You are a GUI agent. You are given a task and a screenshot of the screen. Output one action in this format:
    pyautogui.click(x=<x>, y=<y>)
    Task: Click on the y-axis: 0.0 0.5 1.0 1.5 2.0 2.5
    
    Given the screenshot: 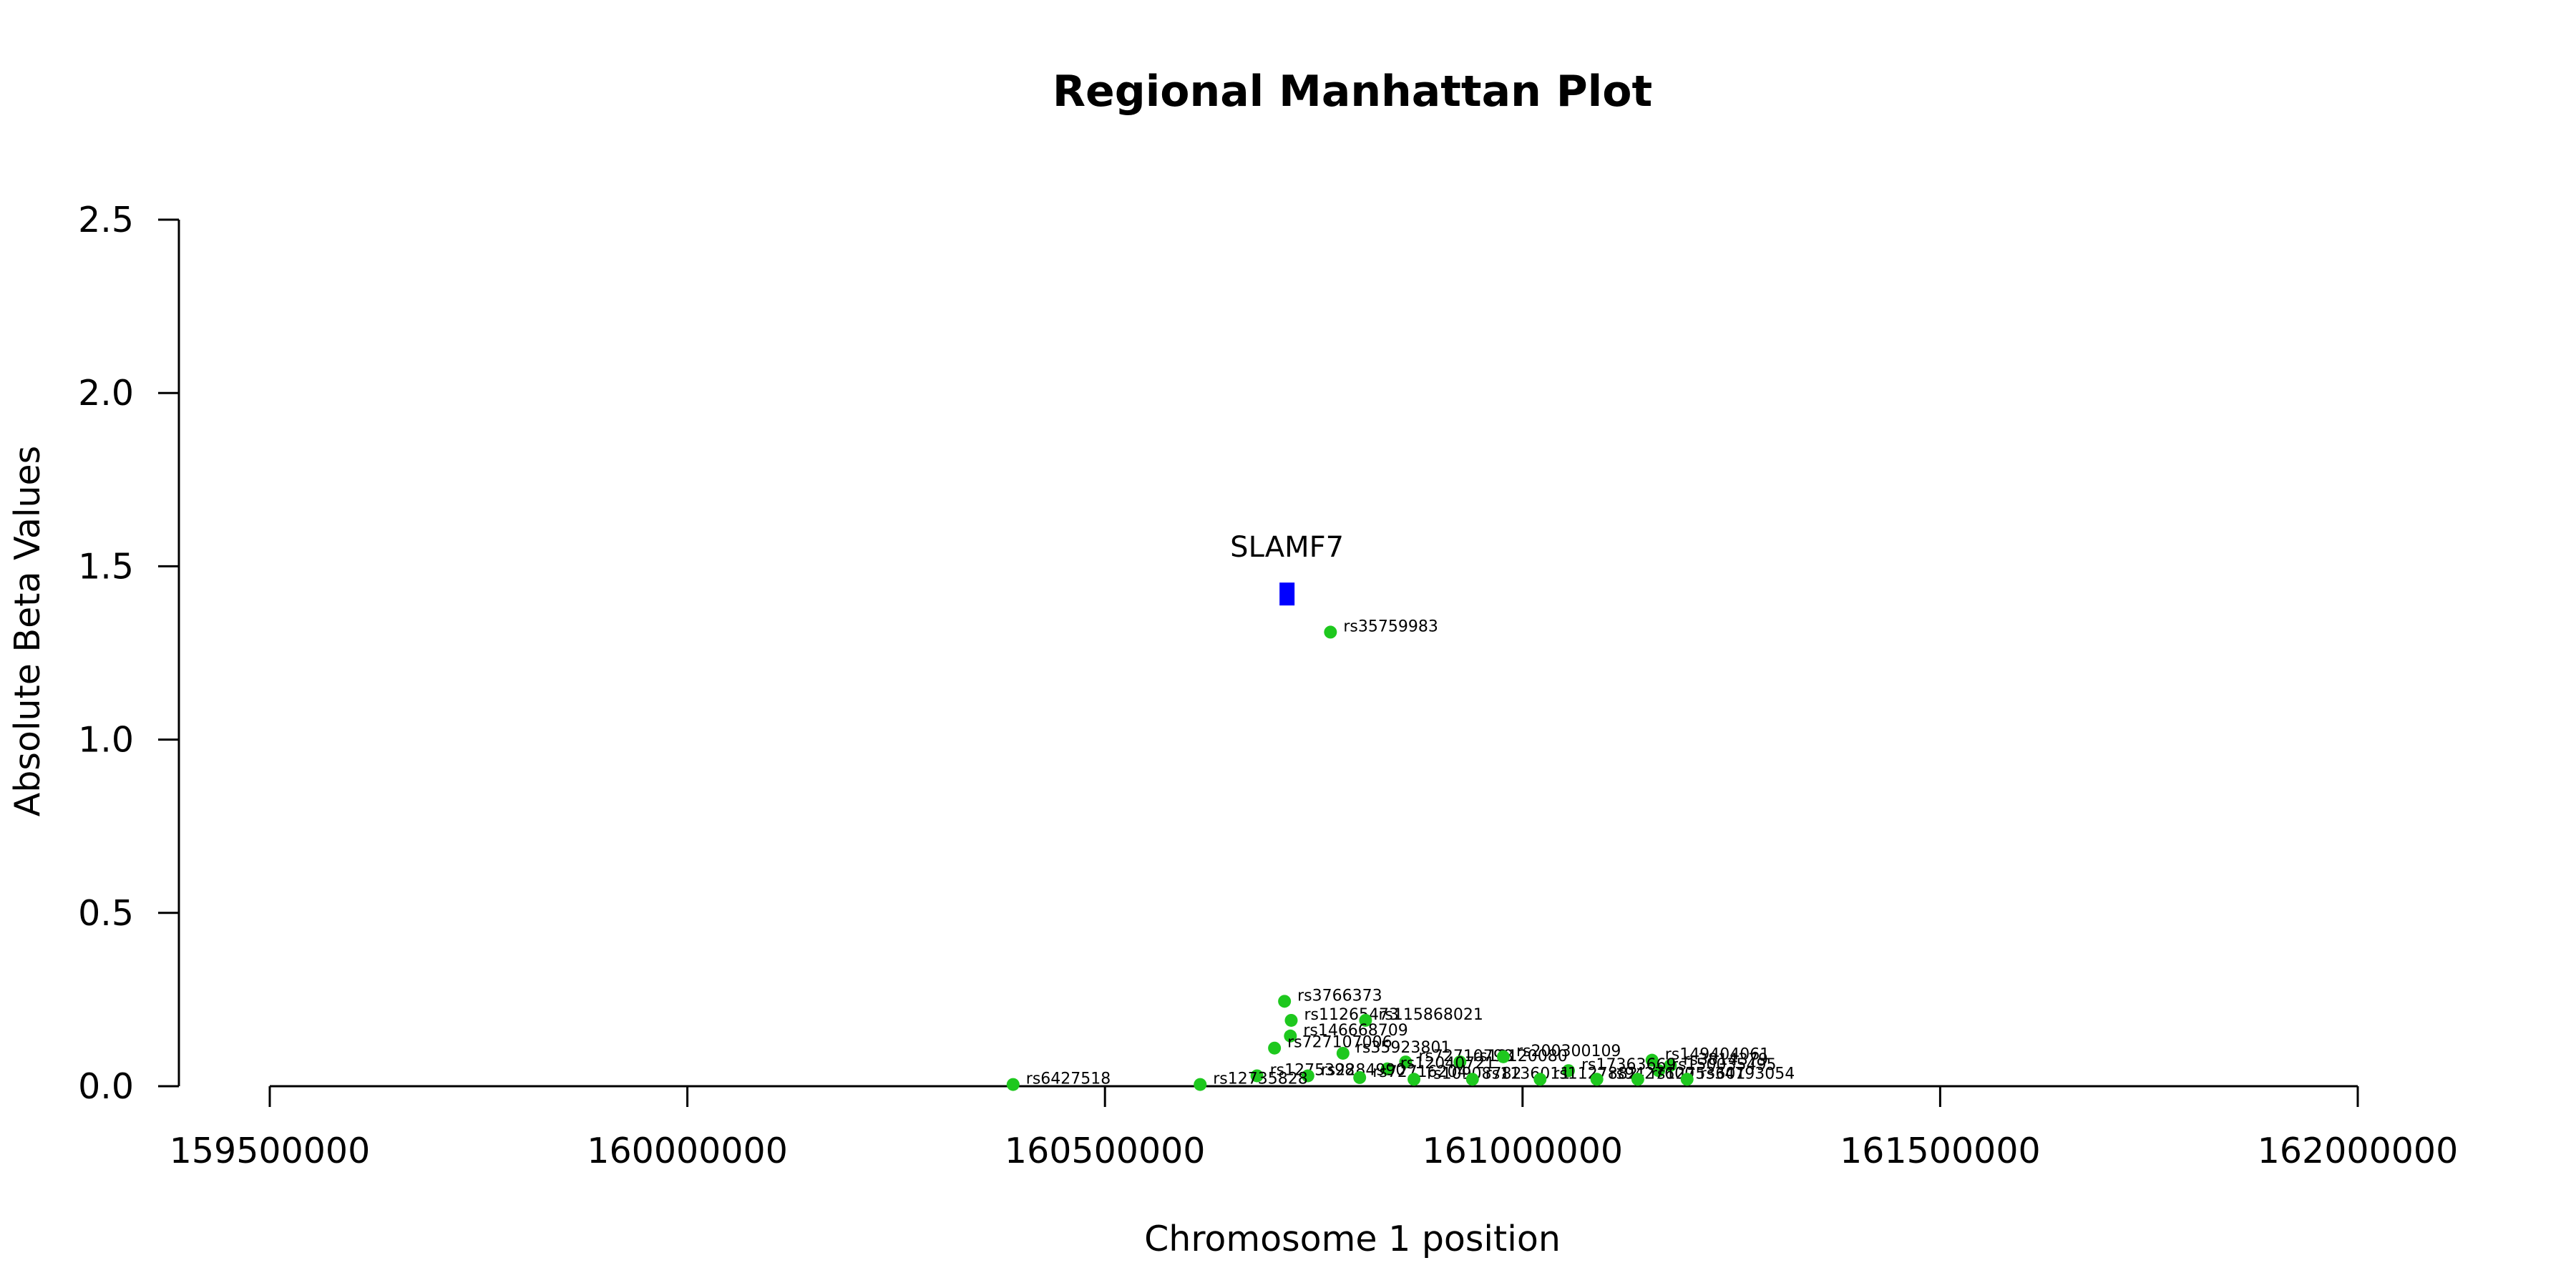 What is the action you would take?
    pyautogui.click(x=129, y=653)
    